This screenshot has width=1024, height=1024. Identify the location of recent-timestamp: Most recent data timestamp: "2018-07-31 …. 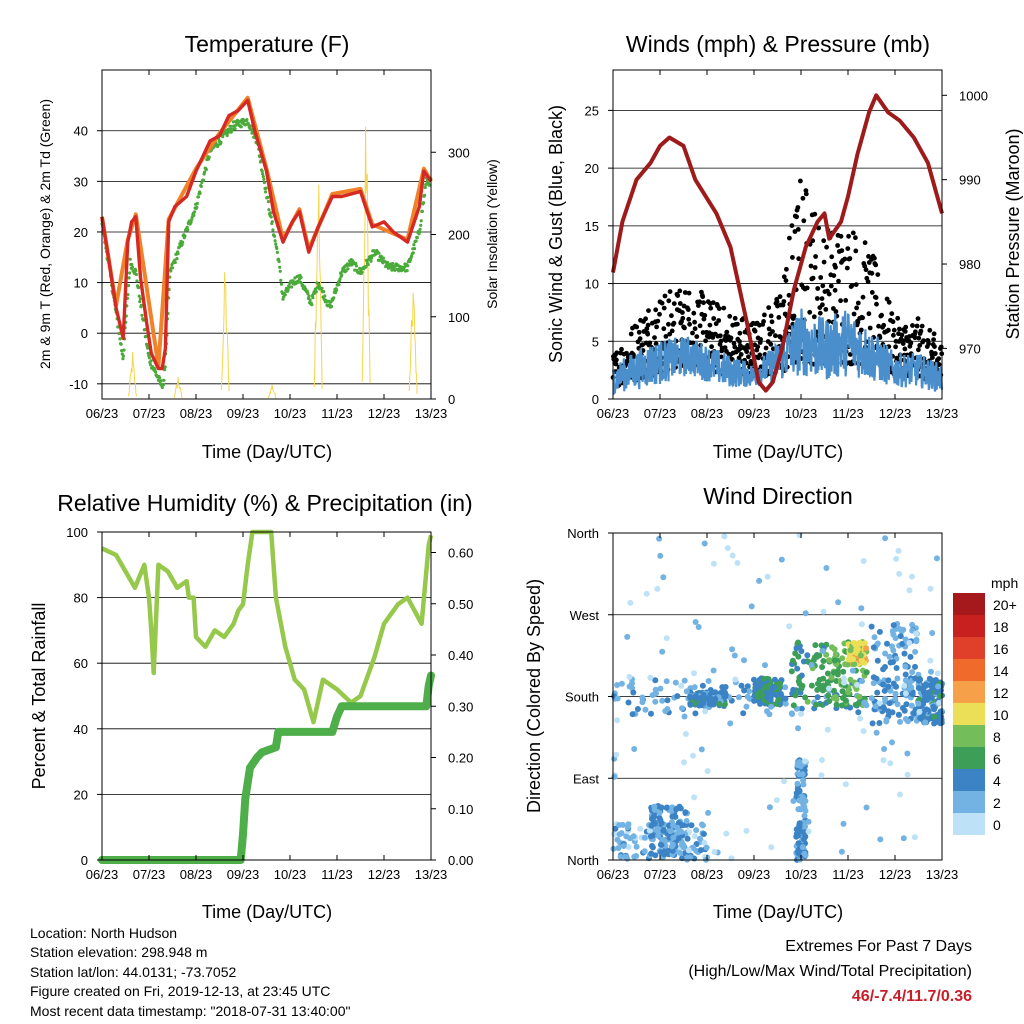
(190, 1010).